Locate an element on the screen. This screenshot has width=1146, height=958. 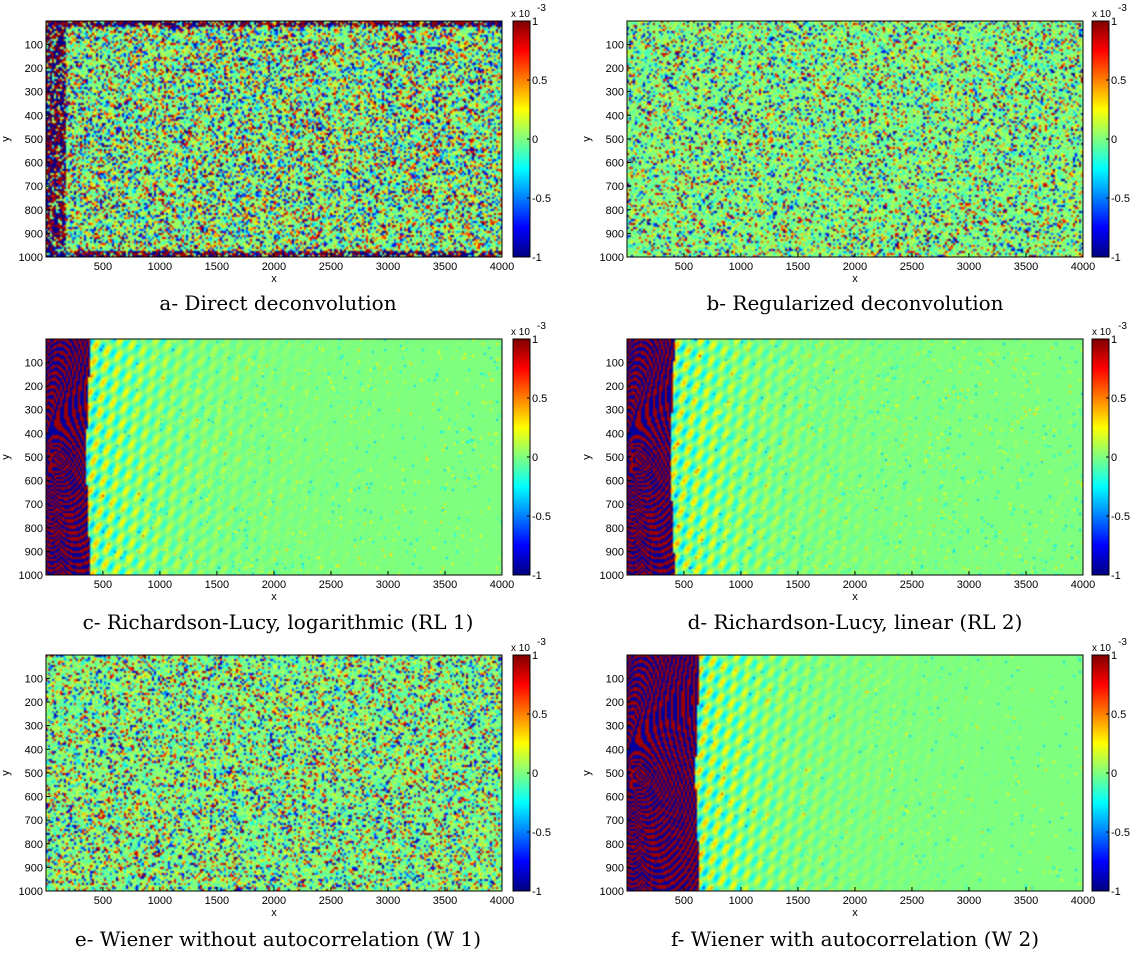
y-axis-label-c: y is located at coordinates (6, 457).